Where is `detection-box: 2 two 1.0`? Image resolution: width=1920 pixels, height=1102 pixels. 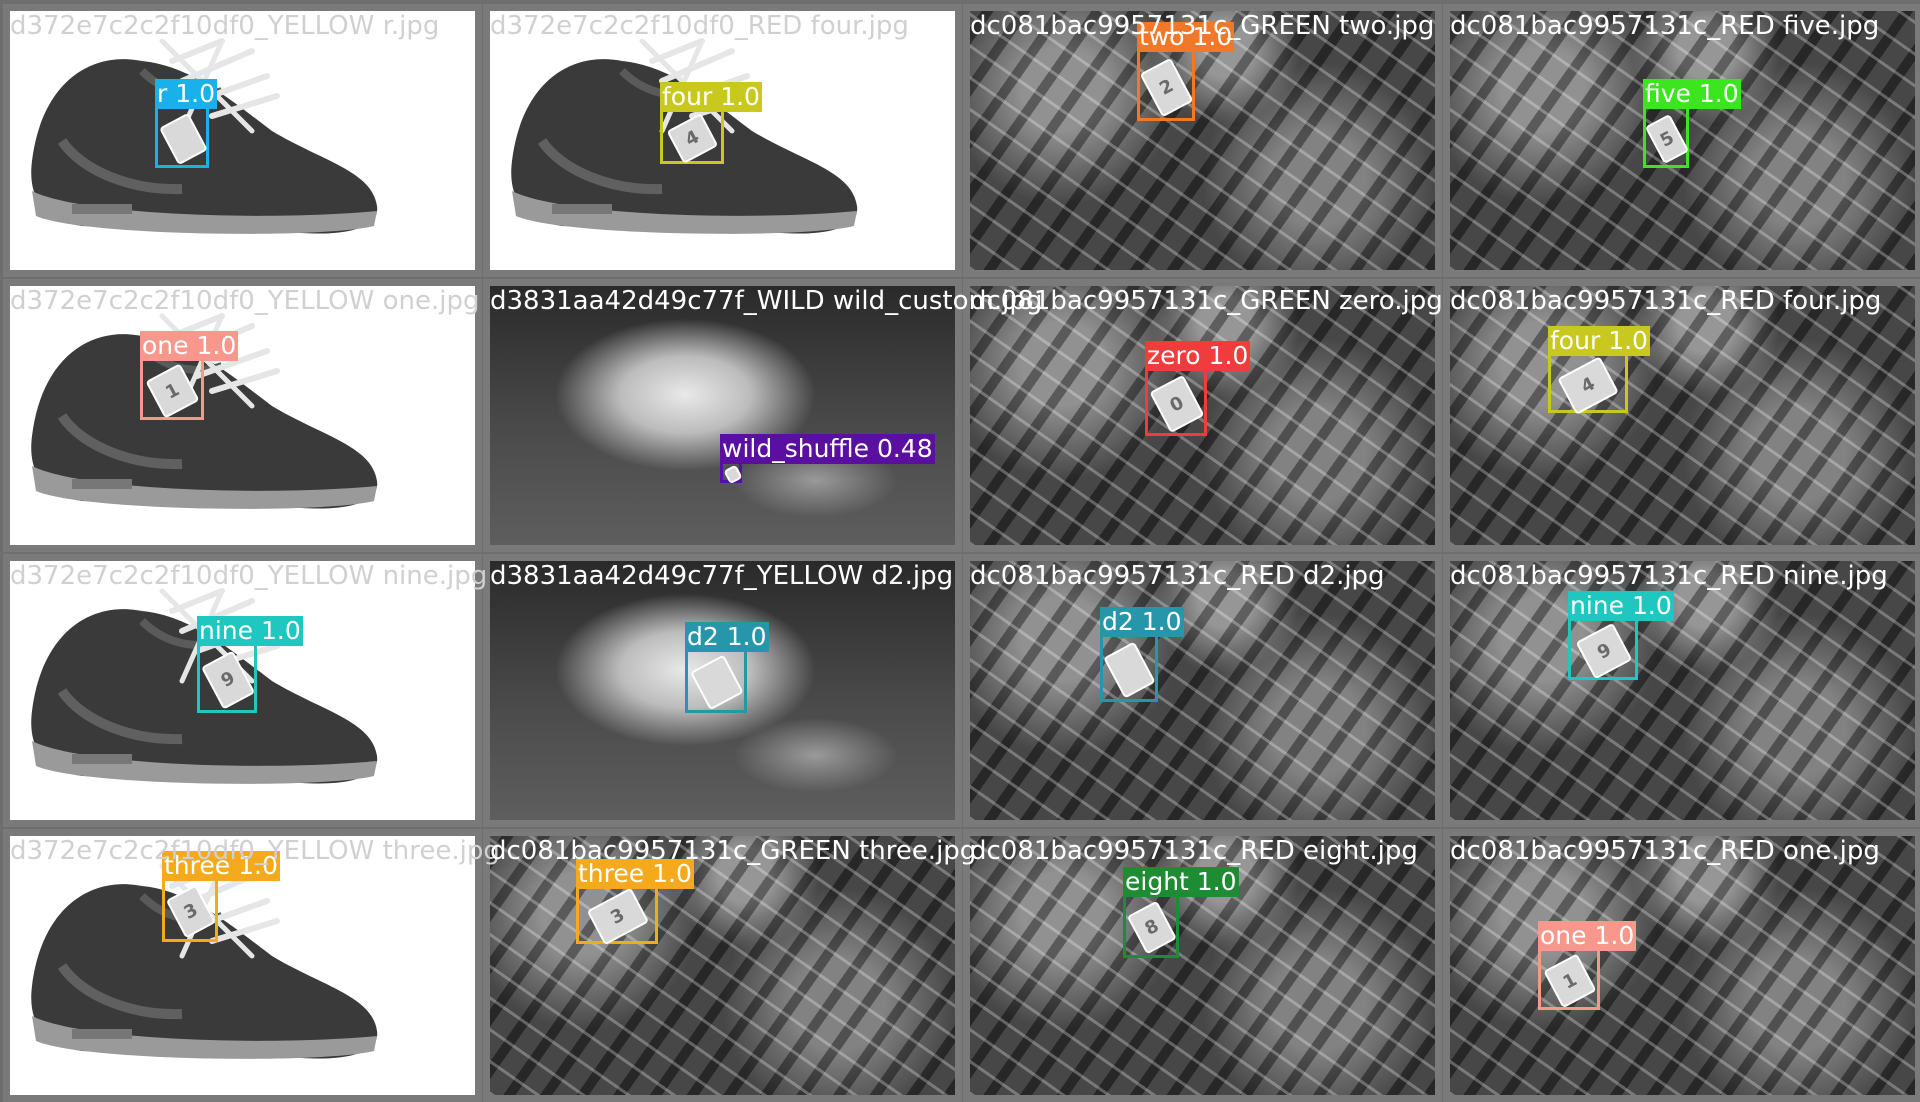 detection-box: 2 two 1.0 is located at coordinates (1186, 71).